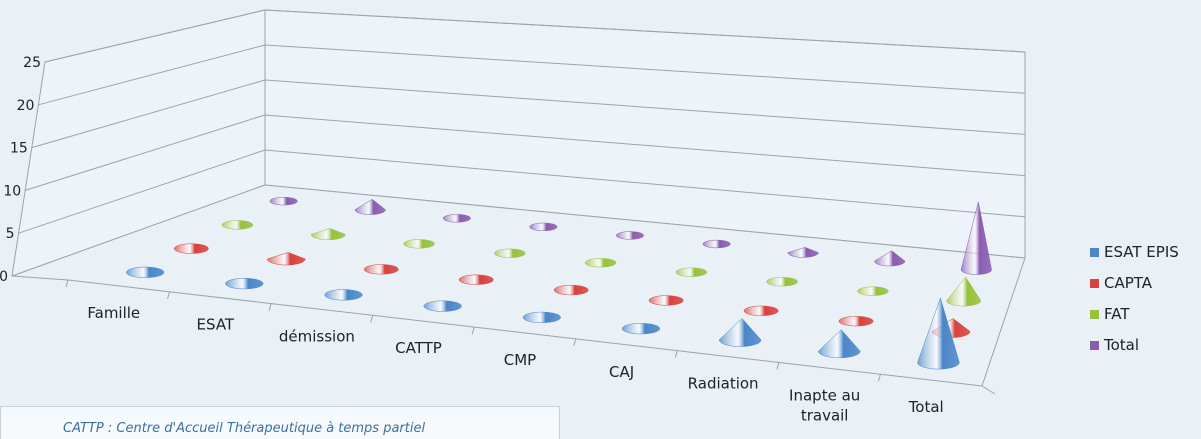  What do you see at coordinates (541, 317) in the screenshot?
I see `cone-esat-epis-cmp` at bounding box center [541, 317].